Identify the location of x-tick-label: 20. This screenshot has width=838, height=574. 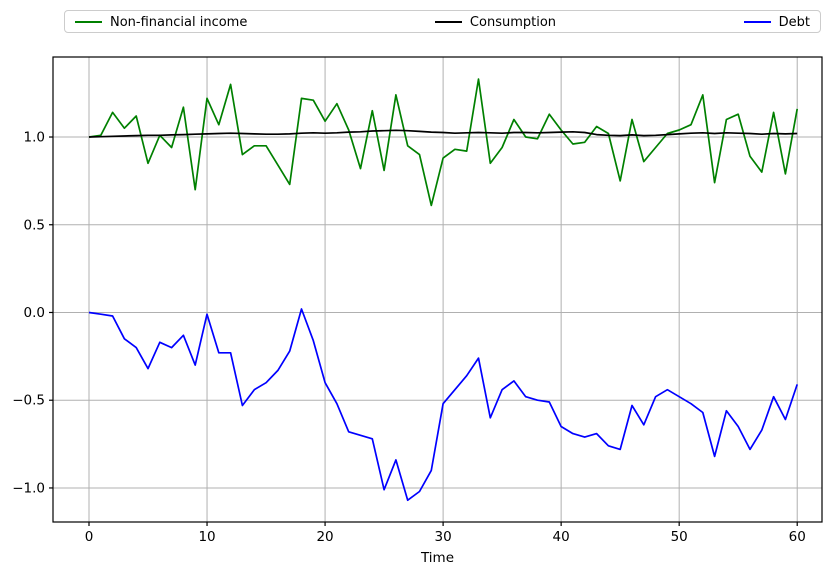
(324, 537).